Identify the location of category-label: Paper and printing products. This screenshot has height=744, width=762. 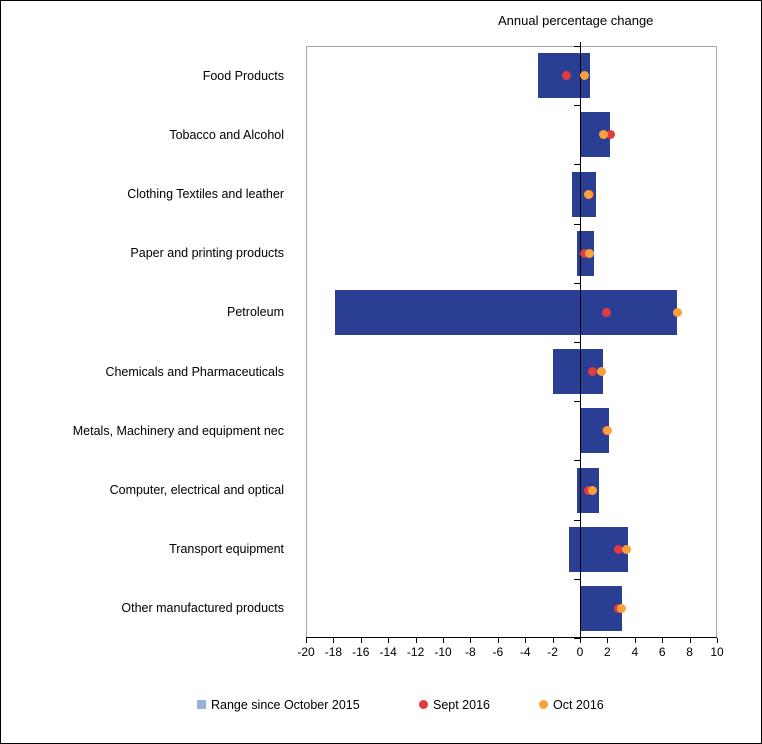
(207, 253).